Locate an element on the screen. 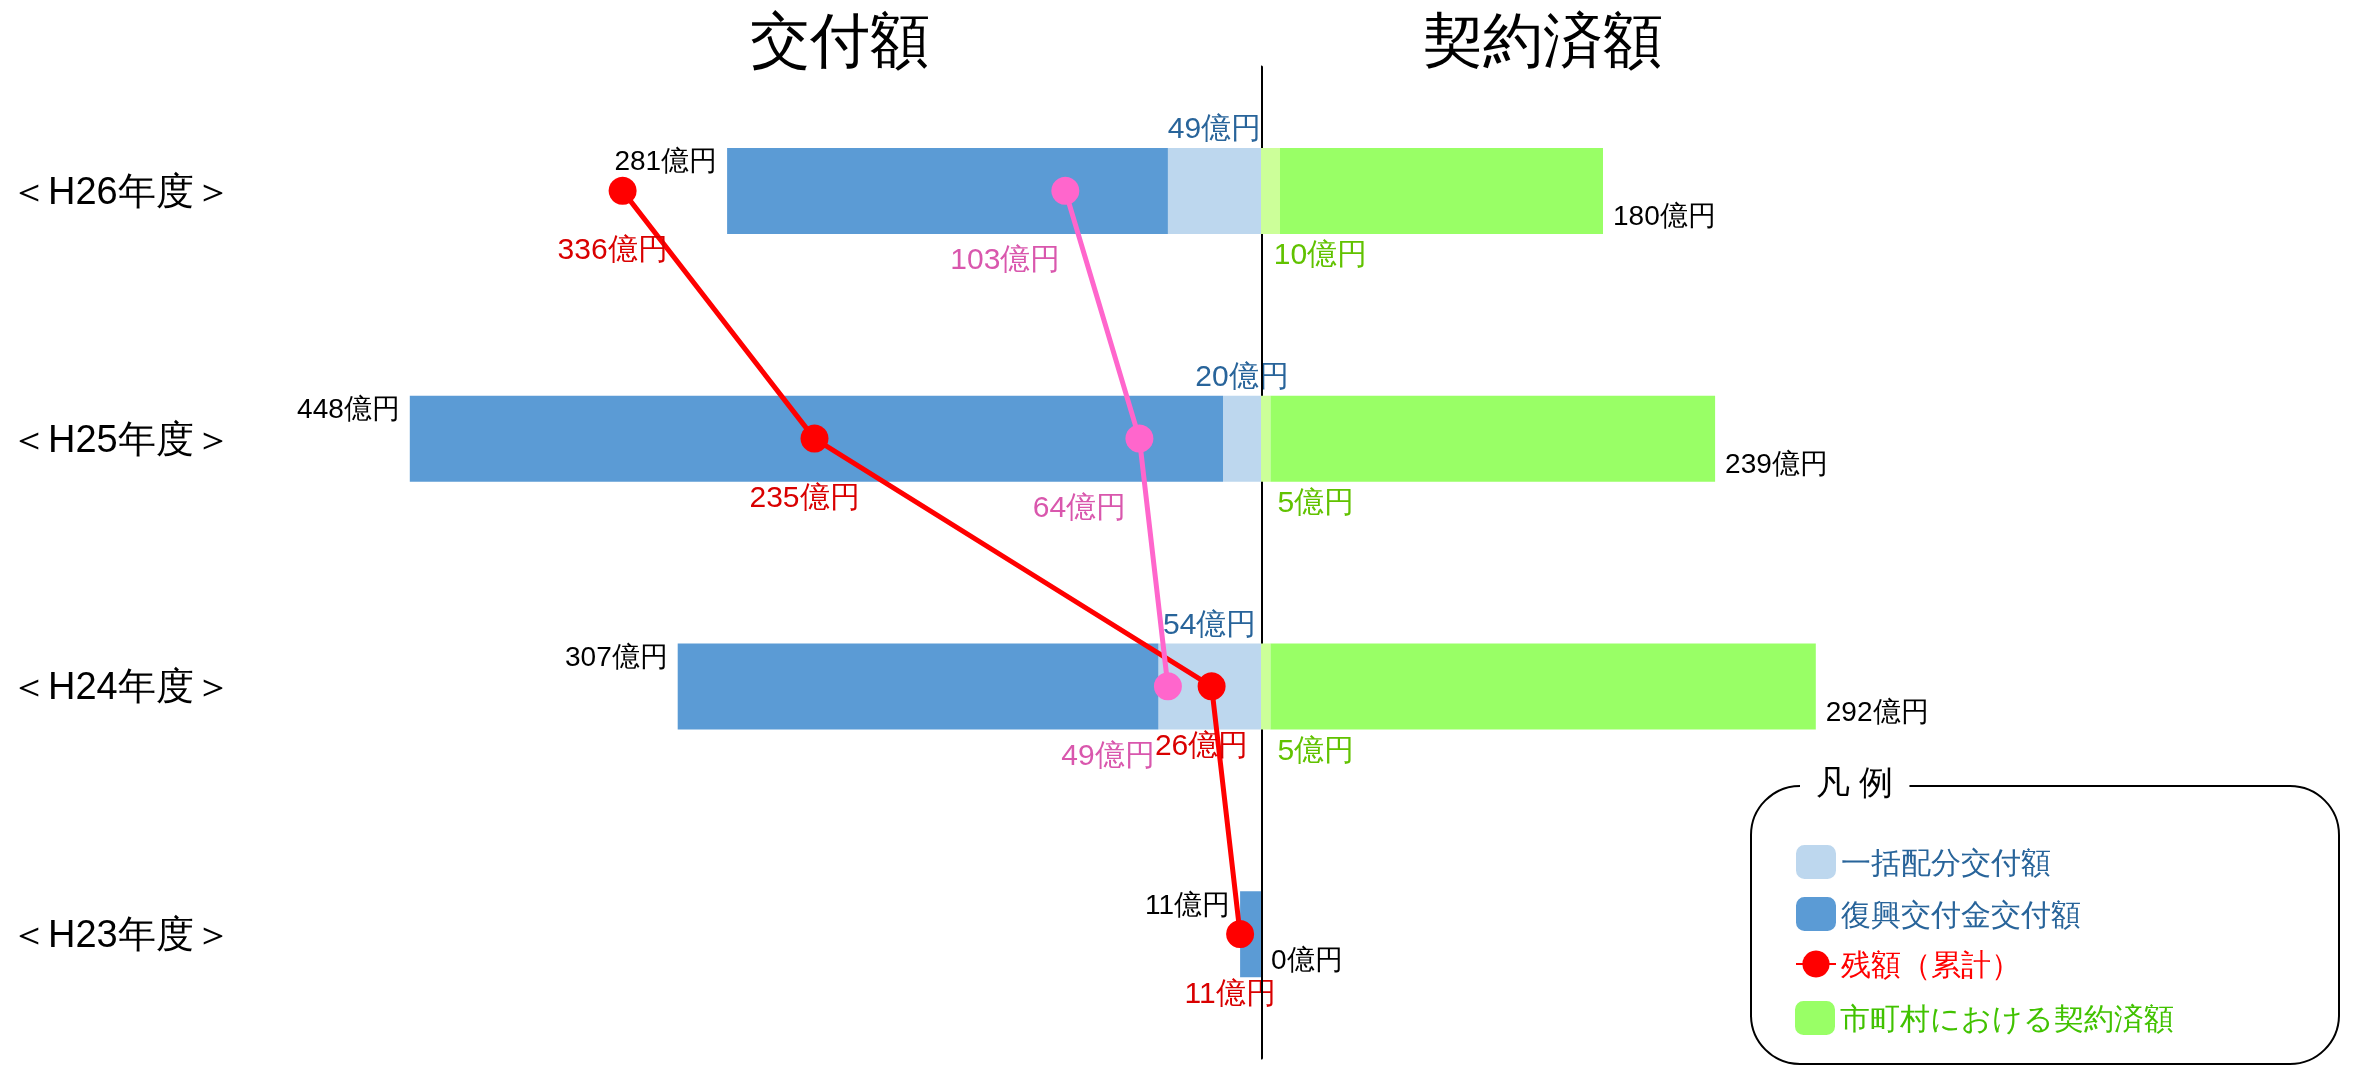 This screenshot has width=2359, height=1078. data-label: 235億円 is located at coordinates (804, 497).